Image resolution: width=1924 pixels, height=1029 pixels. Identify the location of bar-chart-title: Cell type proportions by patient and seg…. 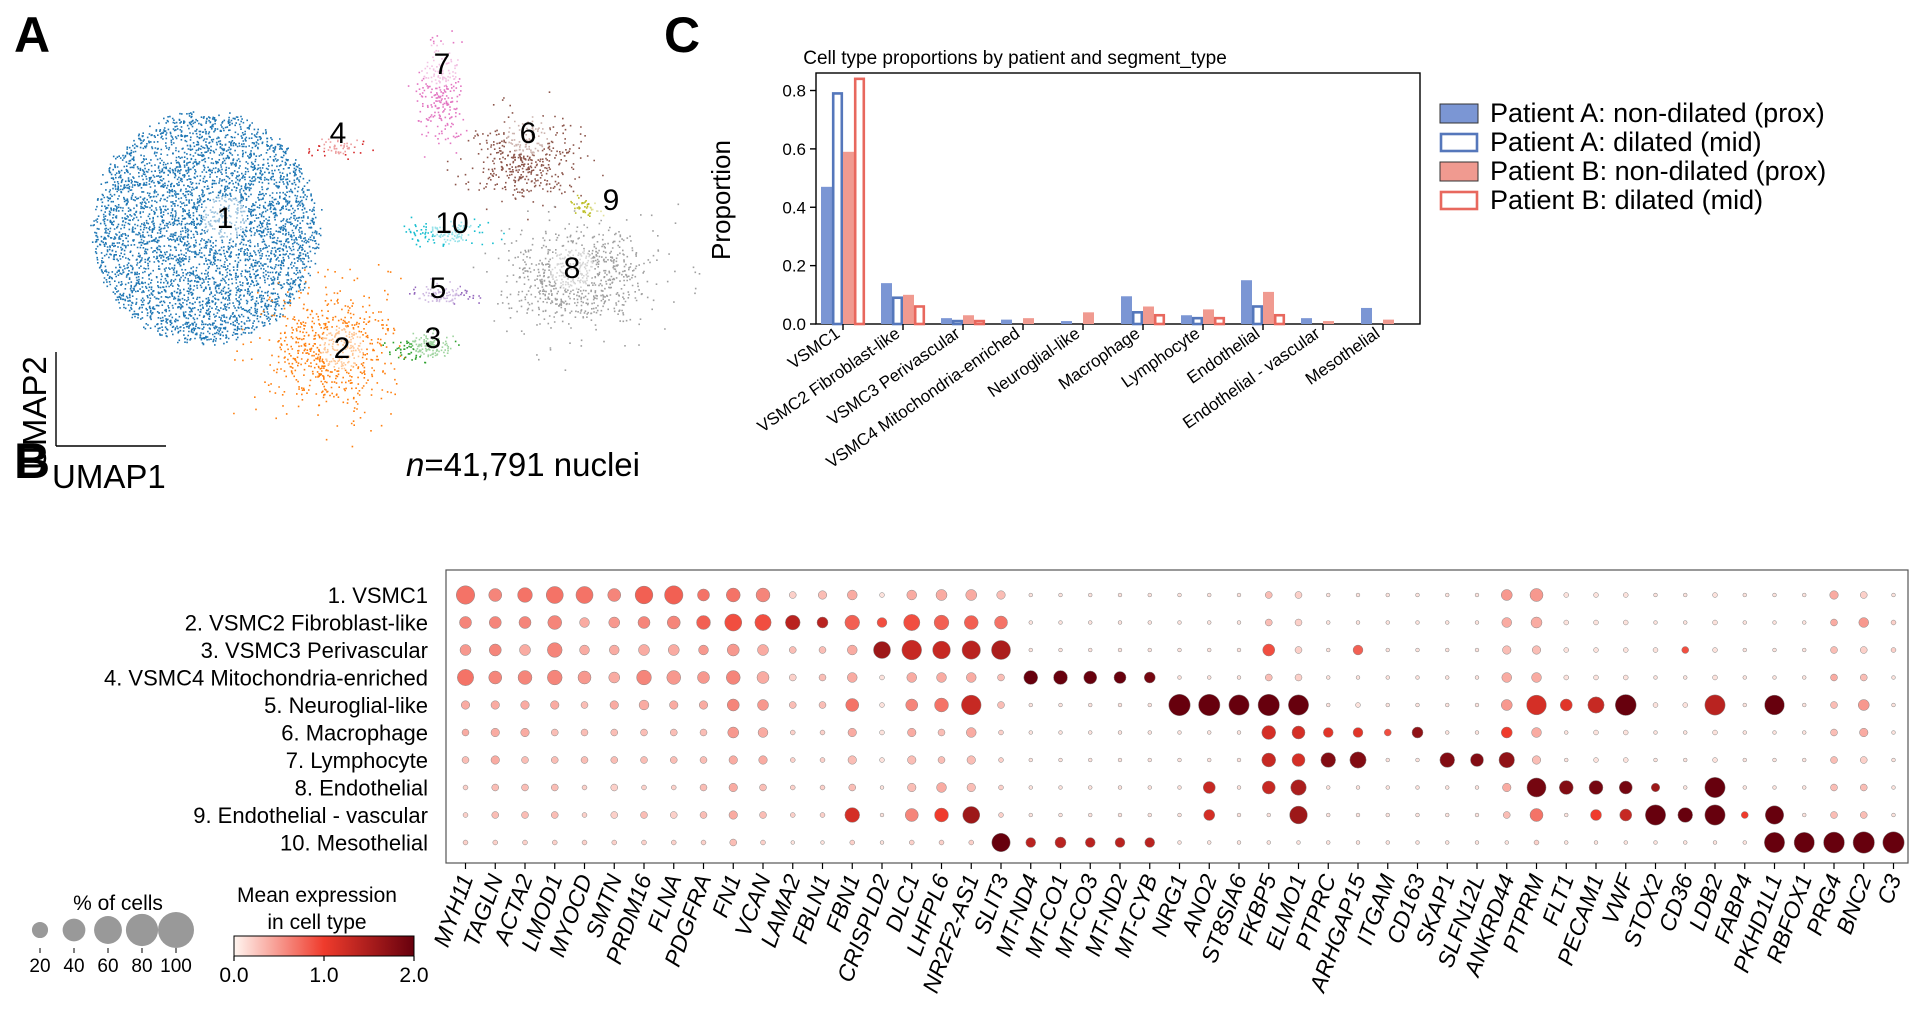
(1015, 58).